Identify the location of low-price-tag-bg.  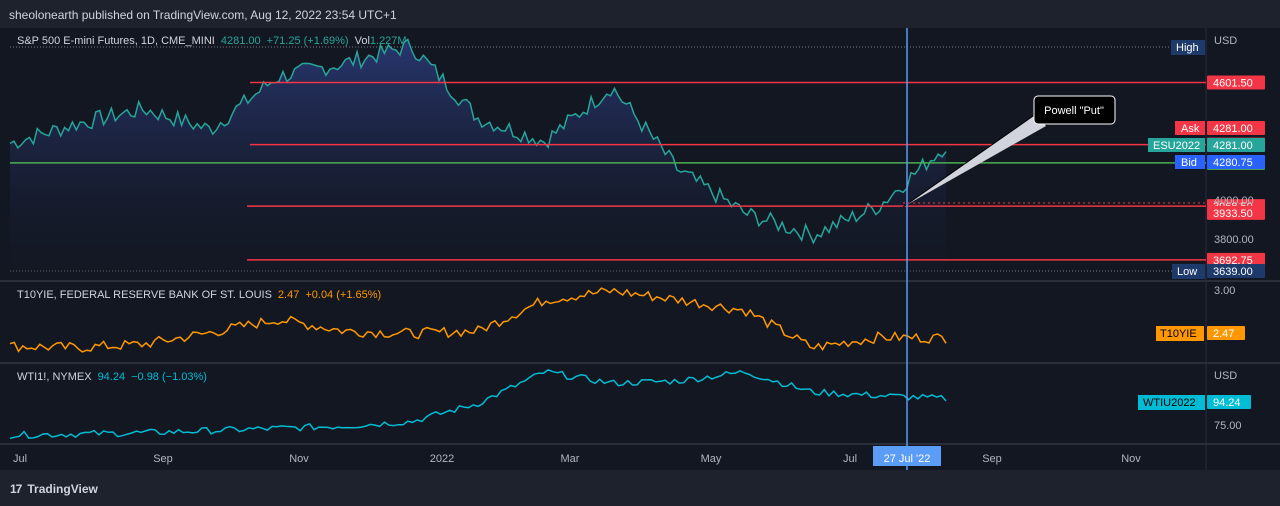
(1236, 271).